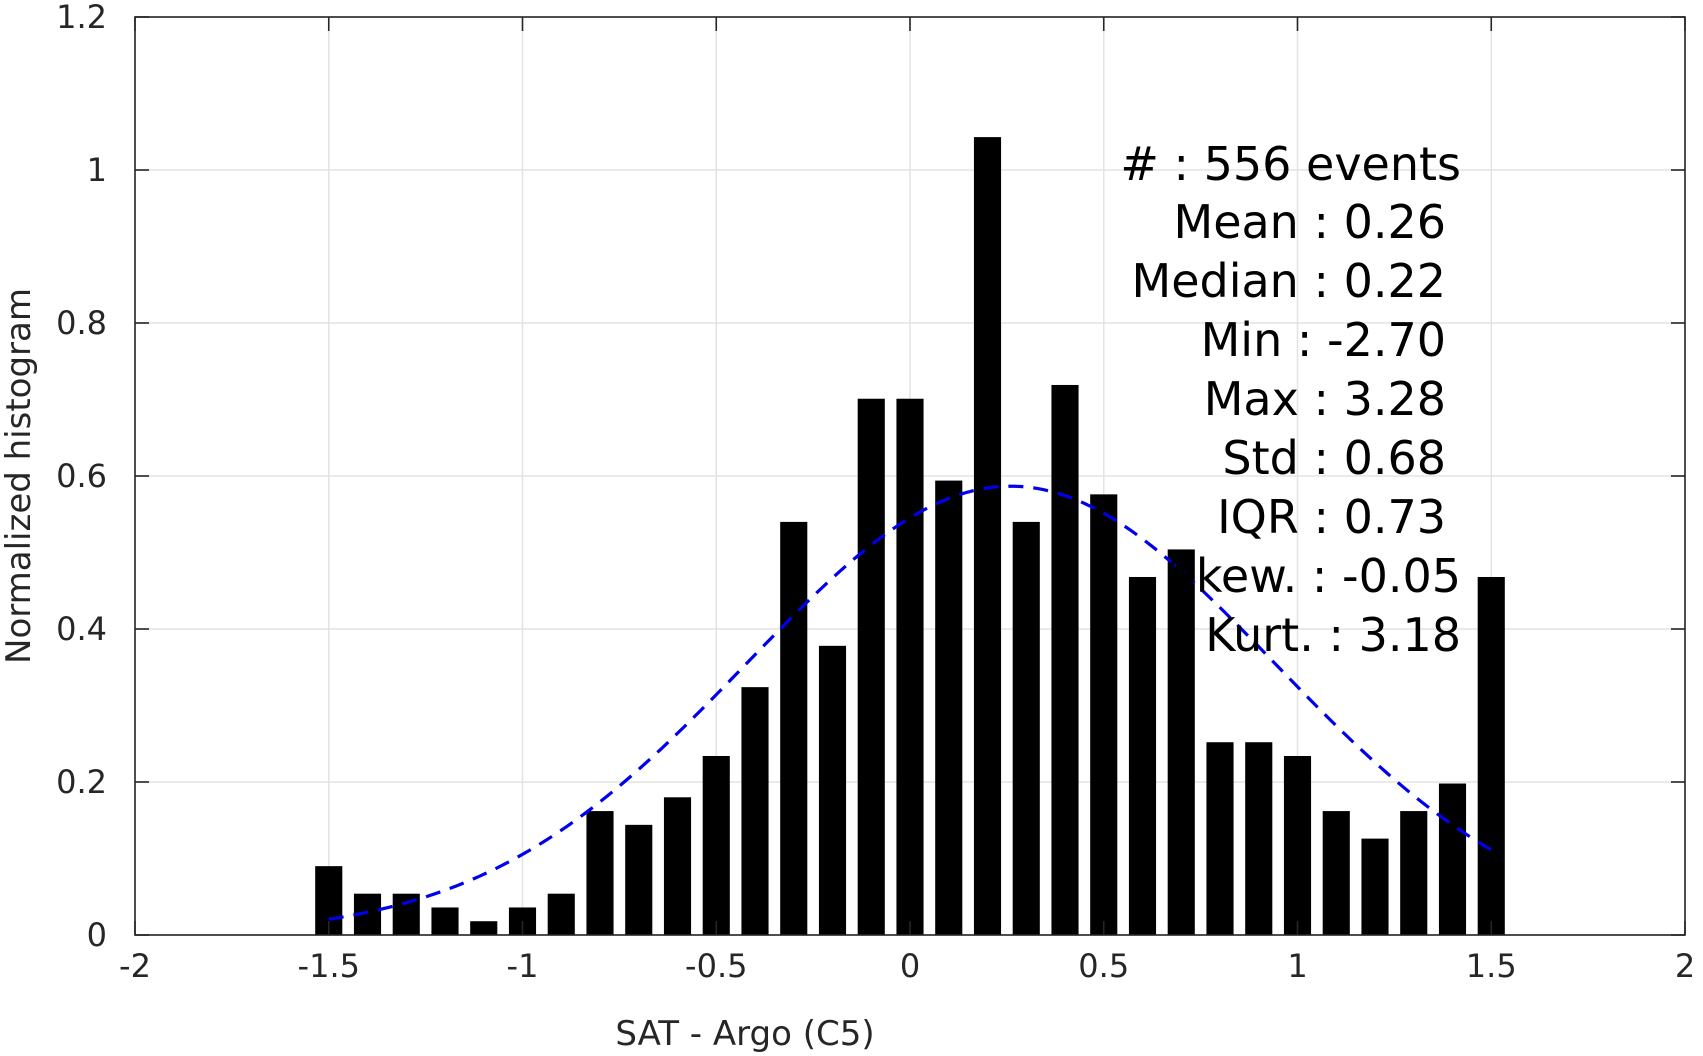 The width and height of the screenshot is (1703, 1056). I want to click on stat-median: Median : 0.22, so click(1289, 281).